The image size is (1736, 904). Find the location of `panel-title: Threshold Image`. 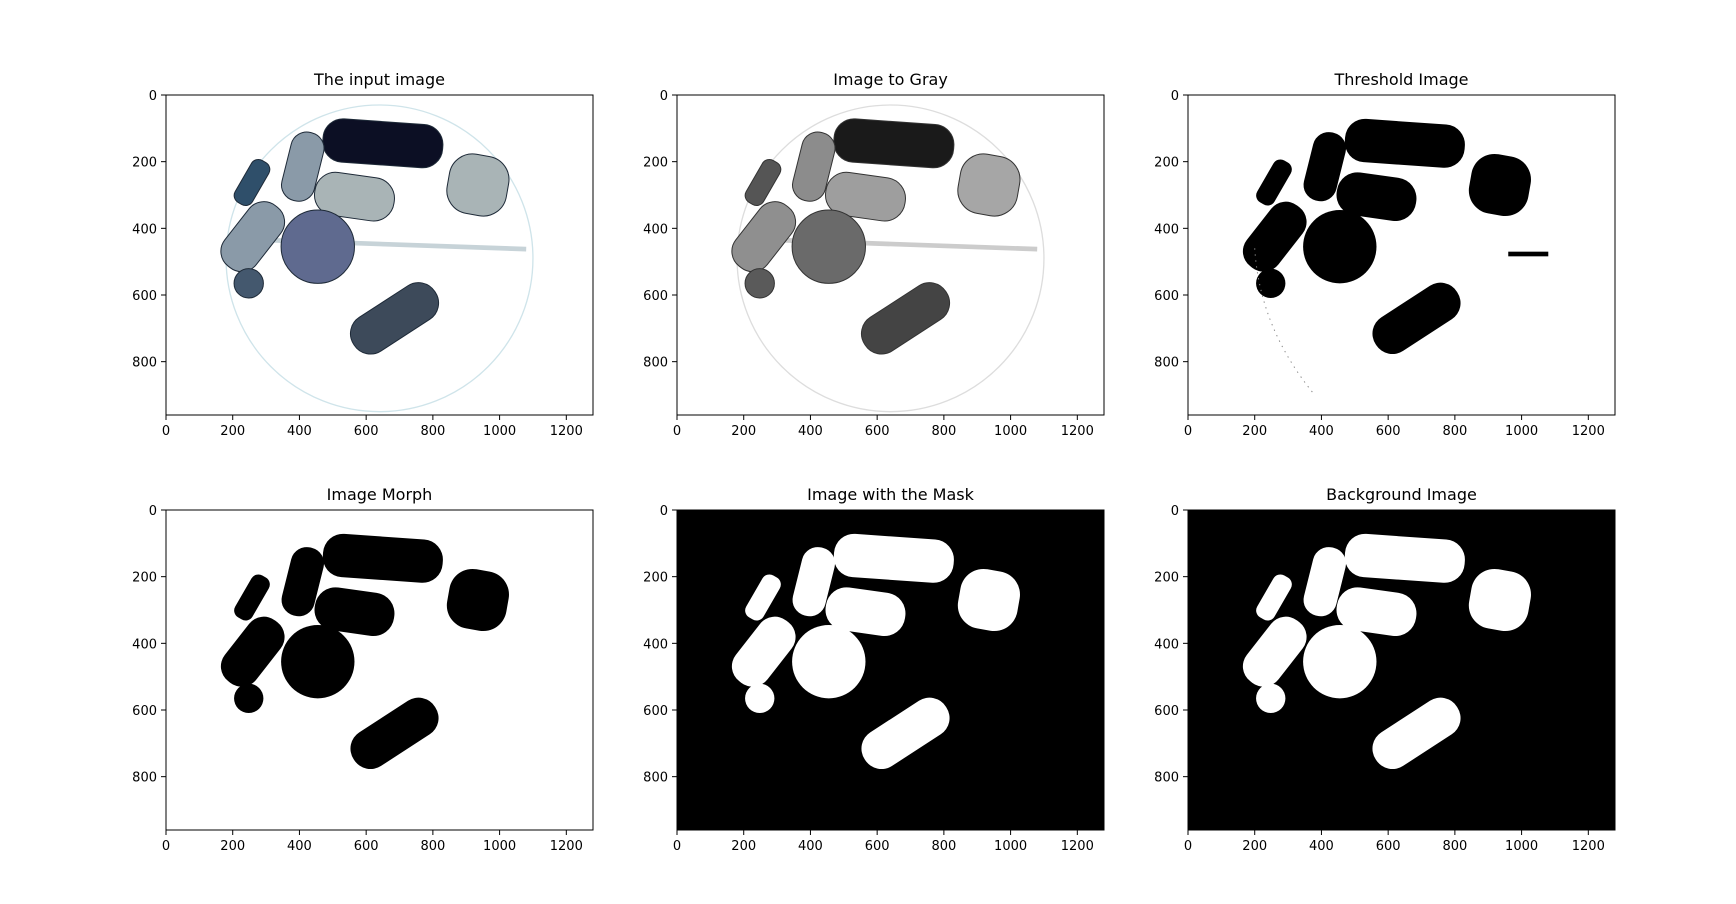

panel-title: Threshold Image is located at coordinates (1400, 79).